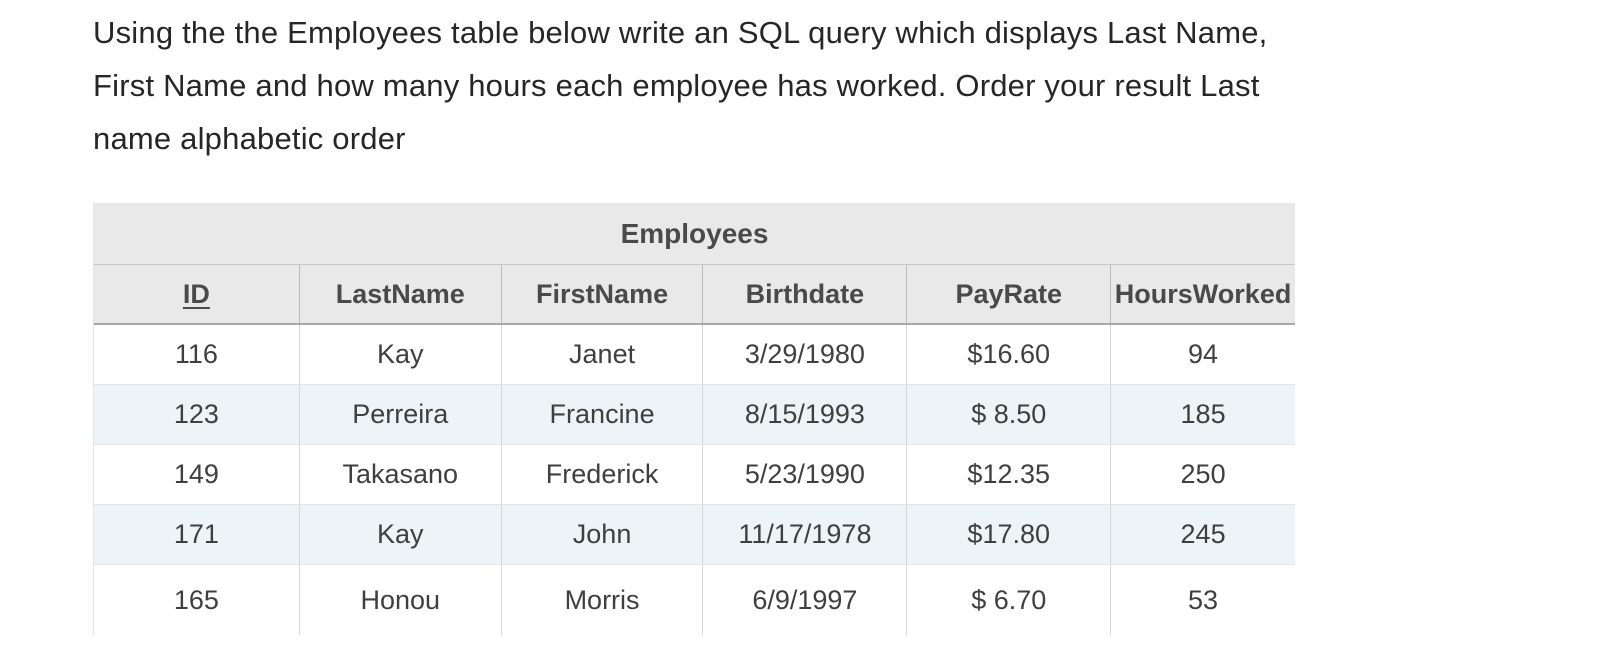 The width and height of the screenshot is (1600, 668). What do you see at coordinates (196, 414) in the screenshot?
I see `table-cell: 123` at bounding box center [196, 414].